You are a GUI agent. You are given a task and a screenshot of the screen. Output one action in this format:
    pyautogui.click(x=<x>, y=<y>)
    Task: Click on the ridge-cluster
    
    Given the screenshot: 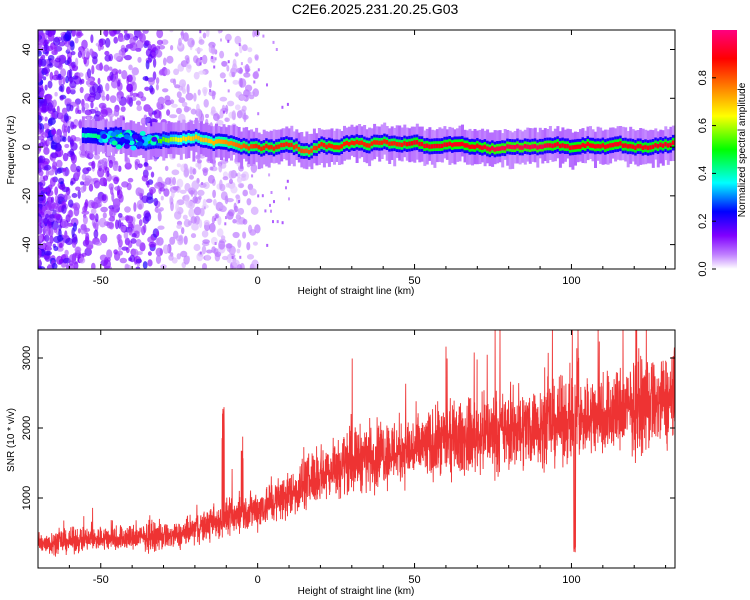 What is the action you would take?
    pyautogui.click(x=135, y=137)
    